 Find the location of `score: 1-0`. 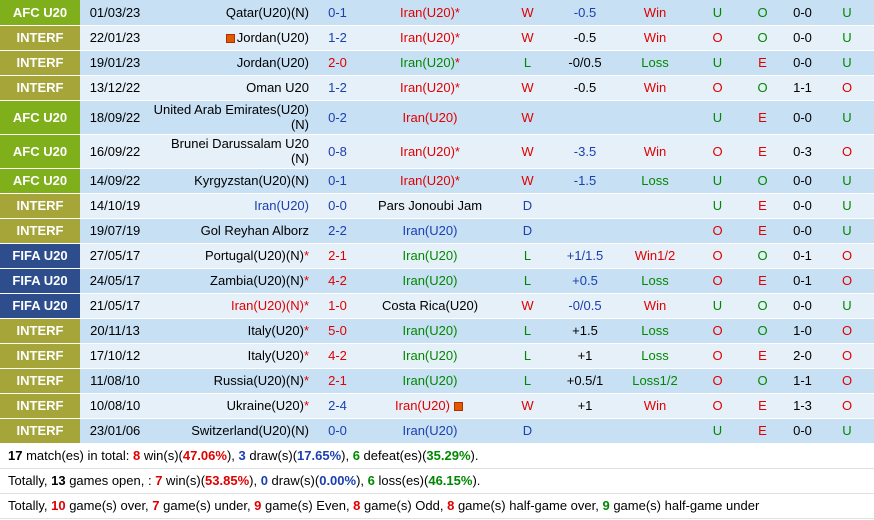

score: 1-0 is located at coordinates (337, 306).